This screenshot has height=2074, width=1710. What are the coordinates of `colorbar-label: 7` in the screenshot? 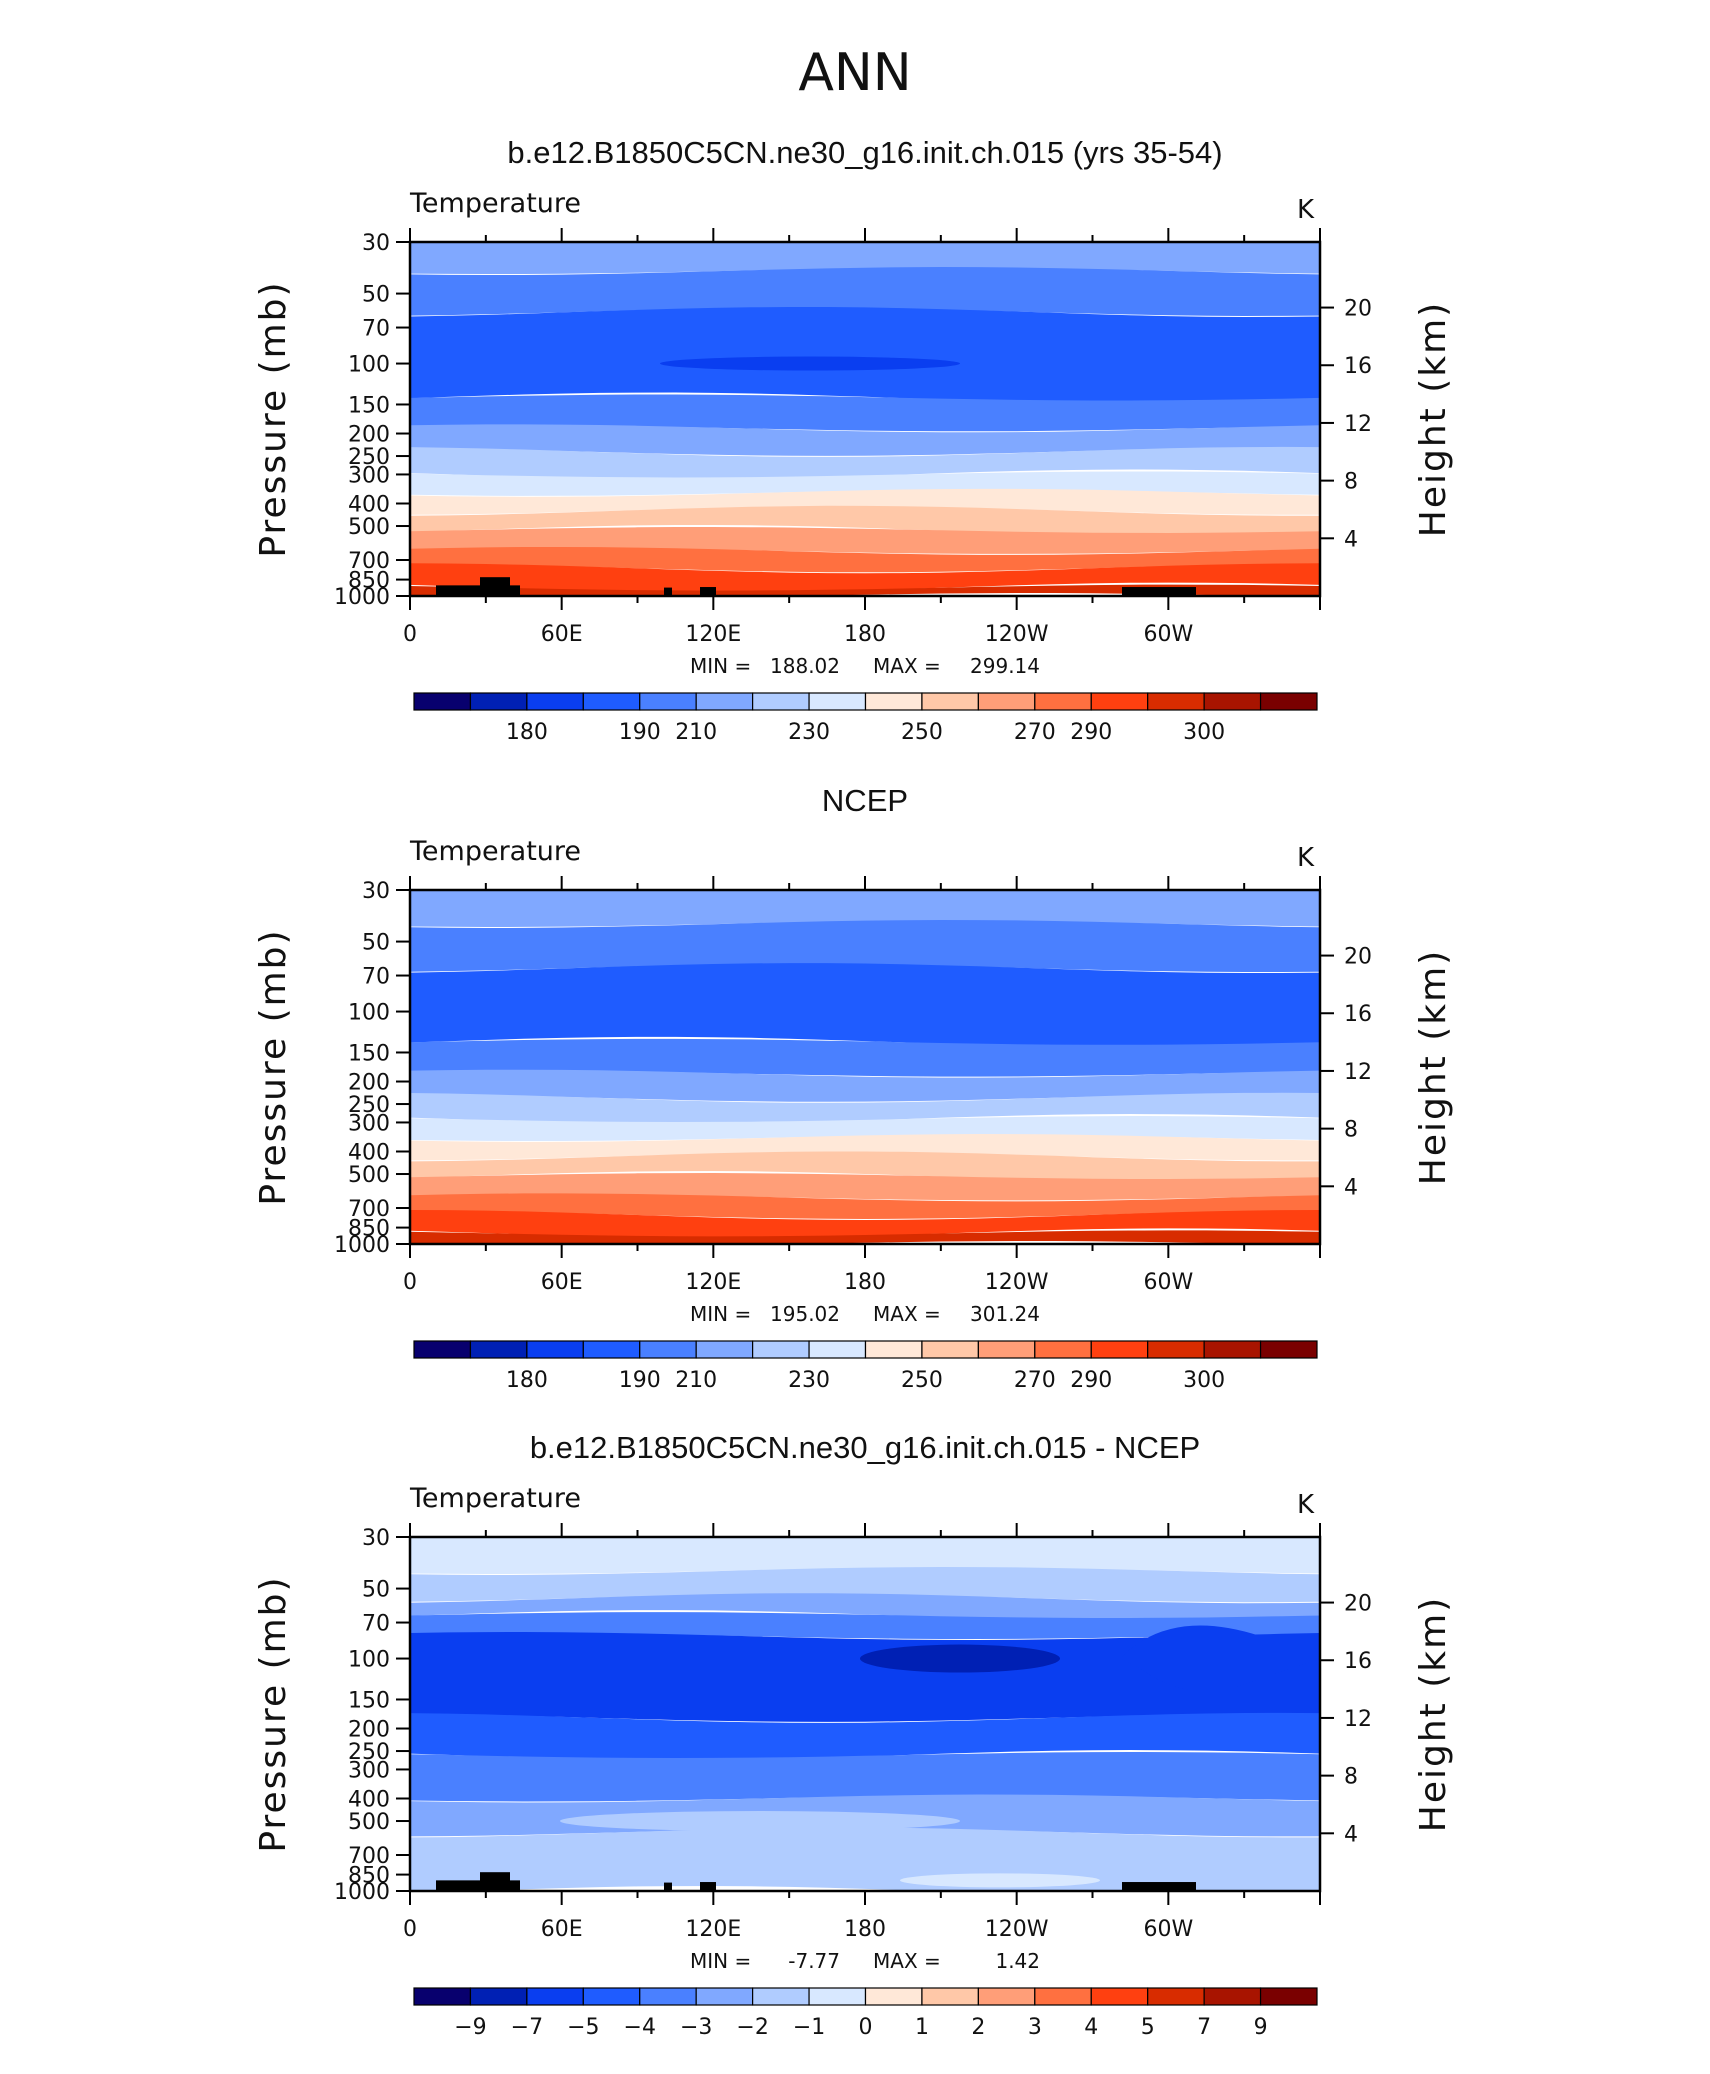 It's located at (1204, 2027).